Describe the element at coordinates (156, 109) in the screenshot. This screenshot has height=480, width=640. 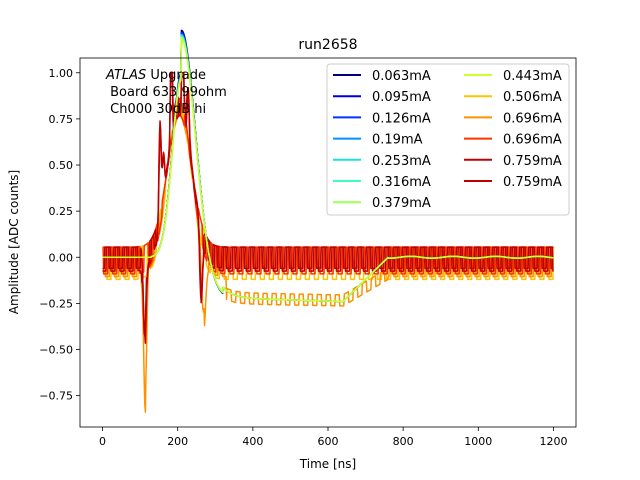
I see `annotation-line-3: Ch000 30dB hi` at that location.